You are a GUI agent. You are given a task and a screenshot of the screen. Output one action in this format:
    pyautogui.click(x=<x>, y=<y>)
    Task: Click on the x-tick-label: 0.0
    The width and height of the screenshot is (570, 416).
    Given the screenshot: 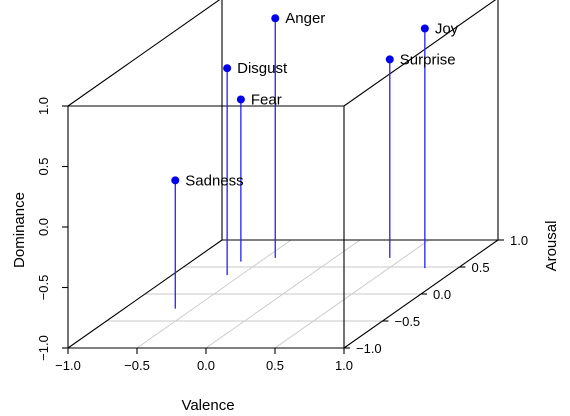 What is the action you would take?
    pyautogui.click(x=206, y=365)
    